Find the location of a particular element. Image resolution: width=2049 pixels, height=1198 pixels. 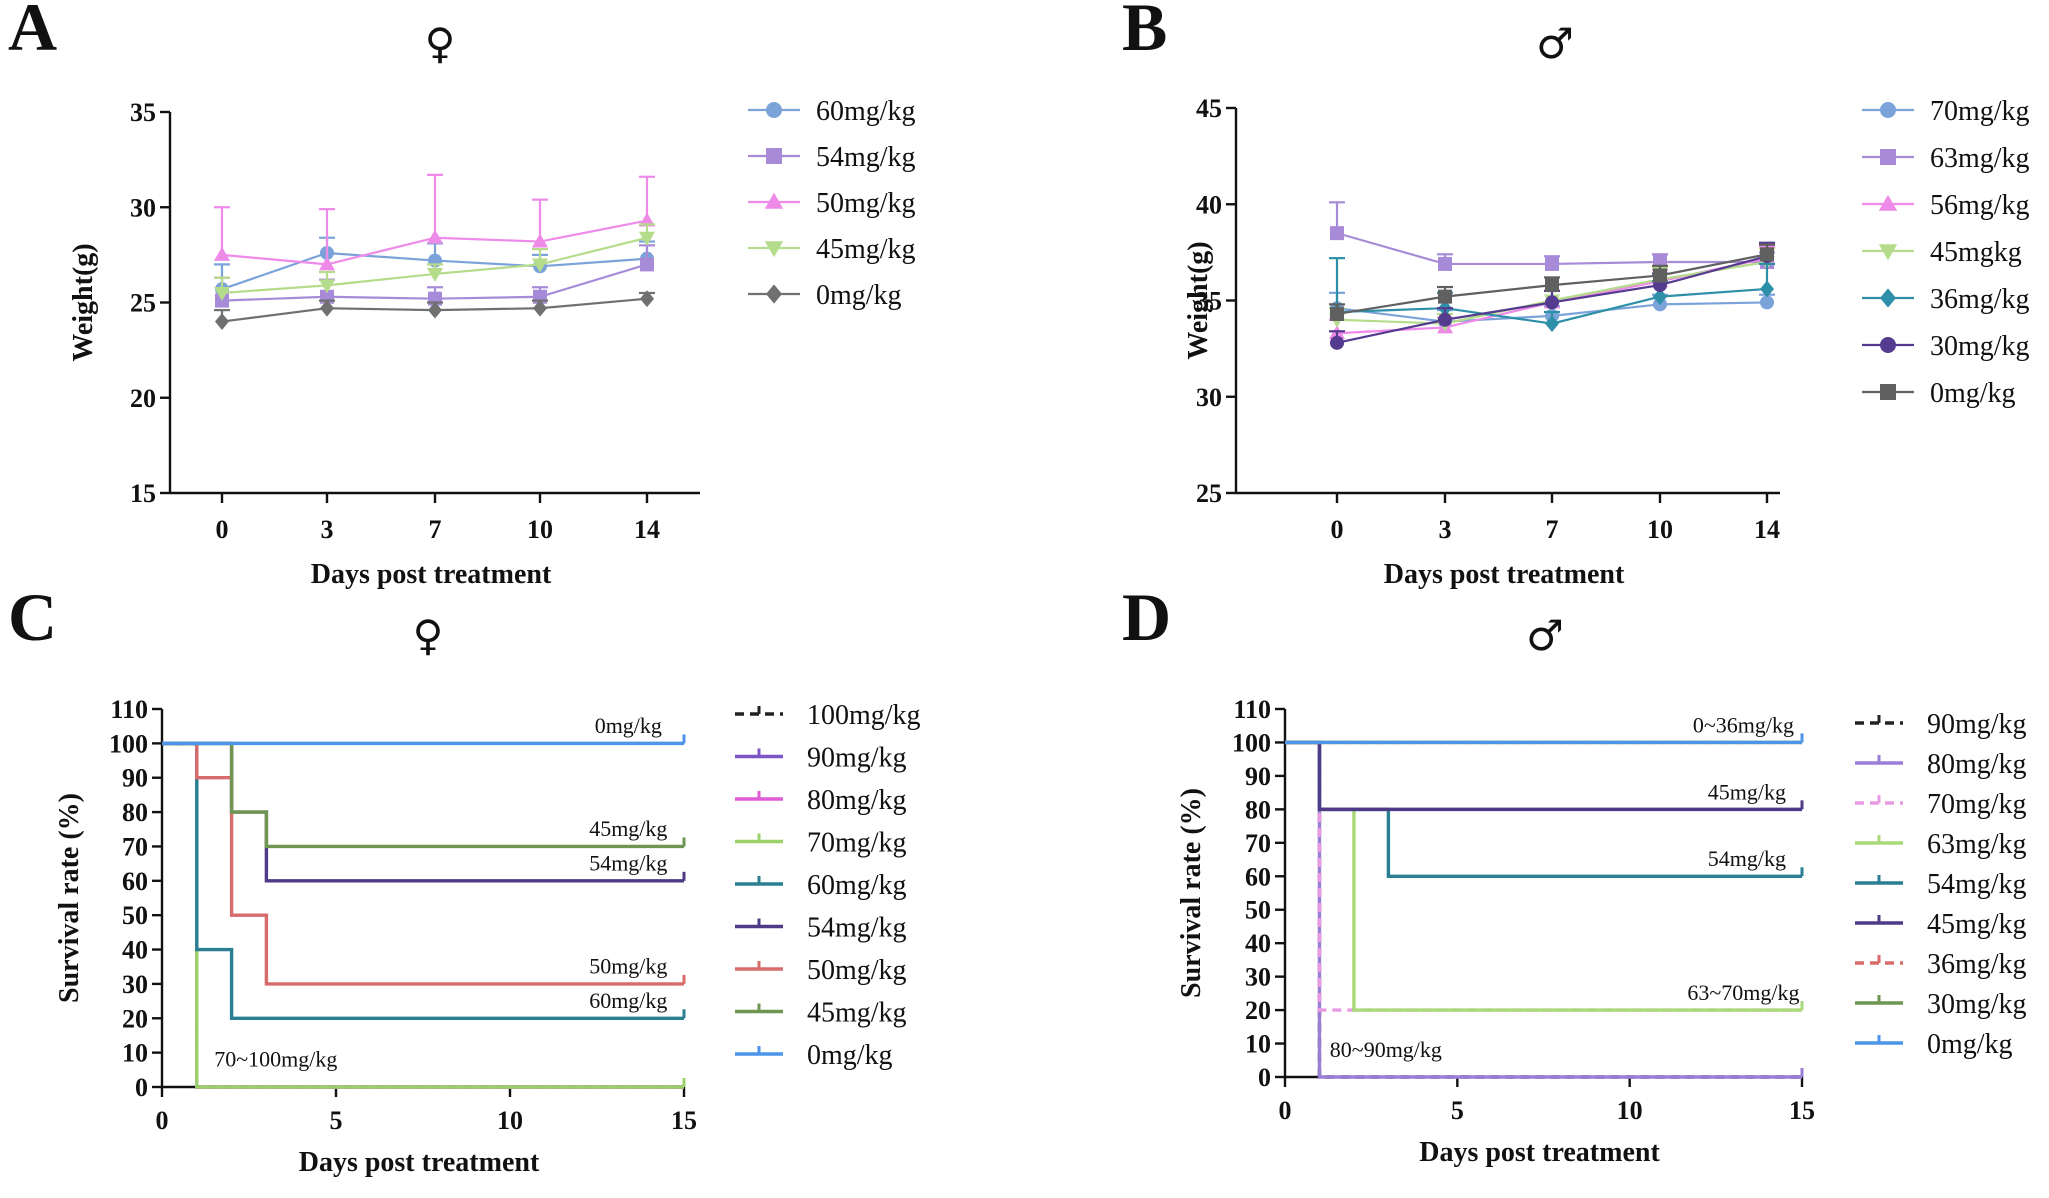

series-50mg-kg is located at coordinates (434, 222).